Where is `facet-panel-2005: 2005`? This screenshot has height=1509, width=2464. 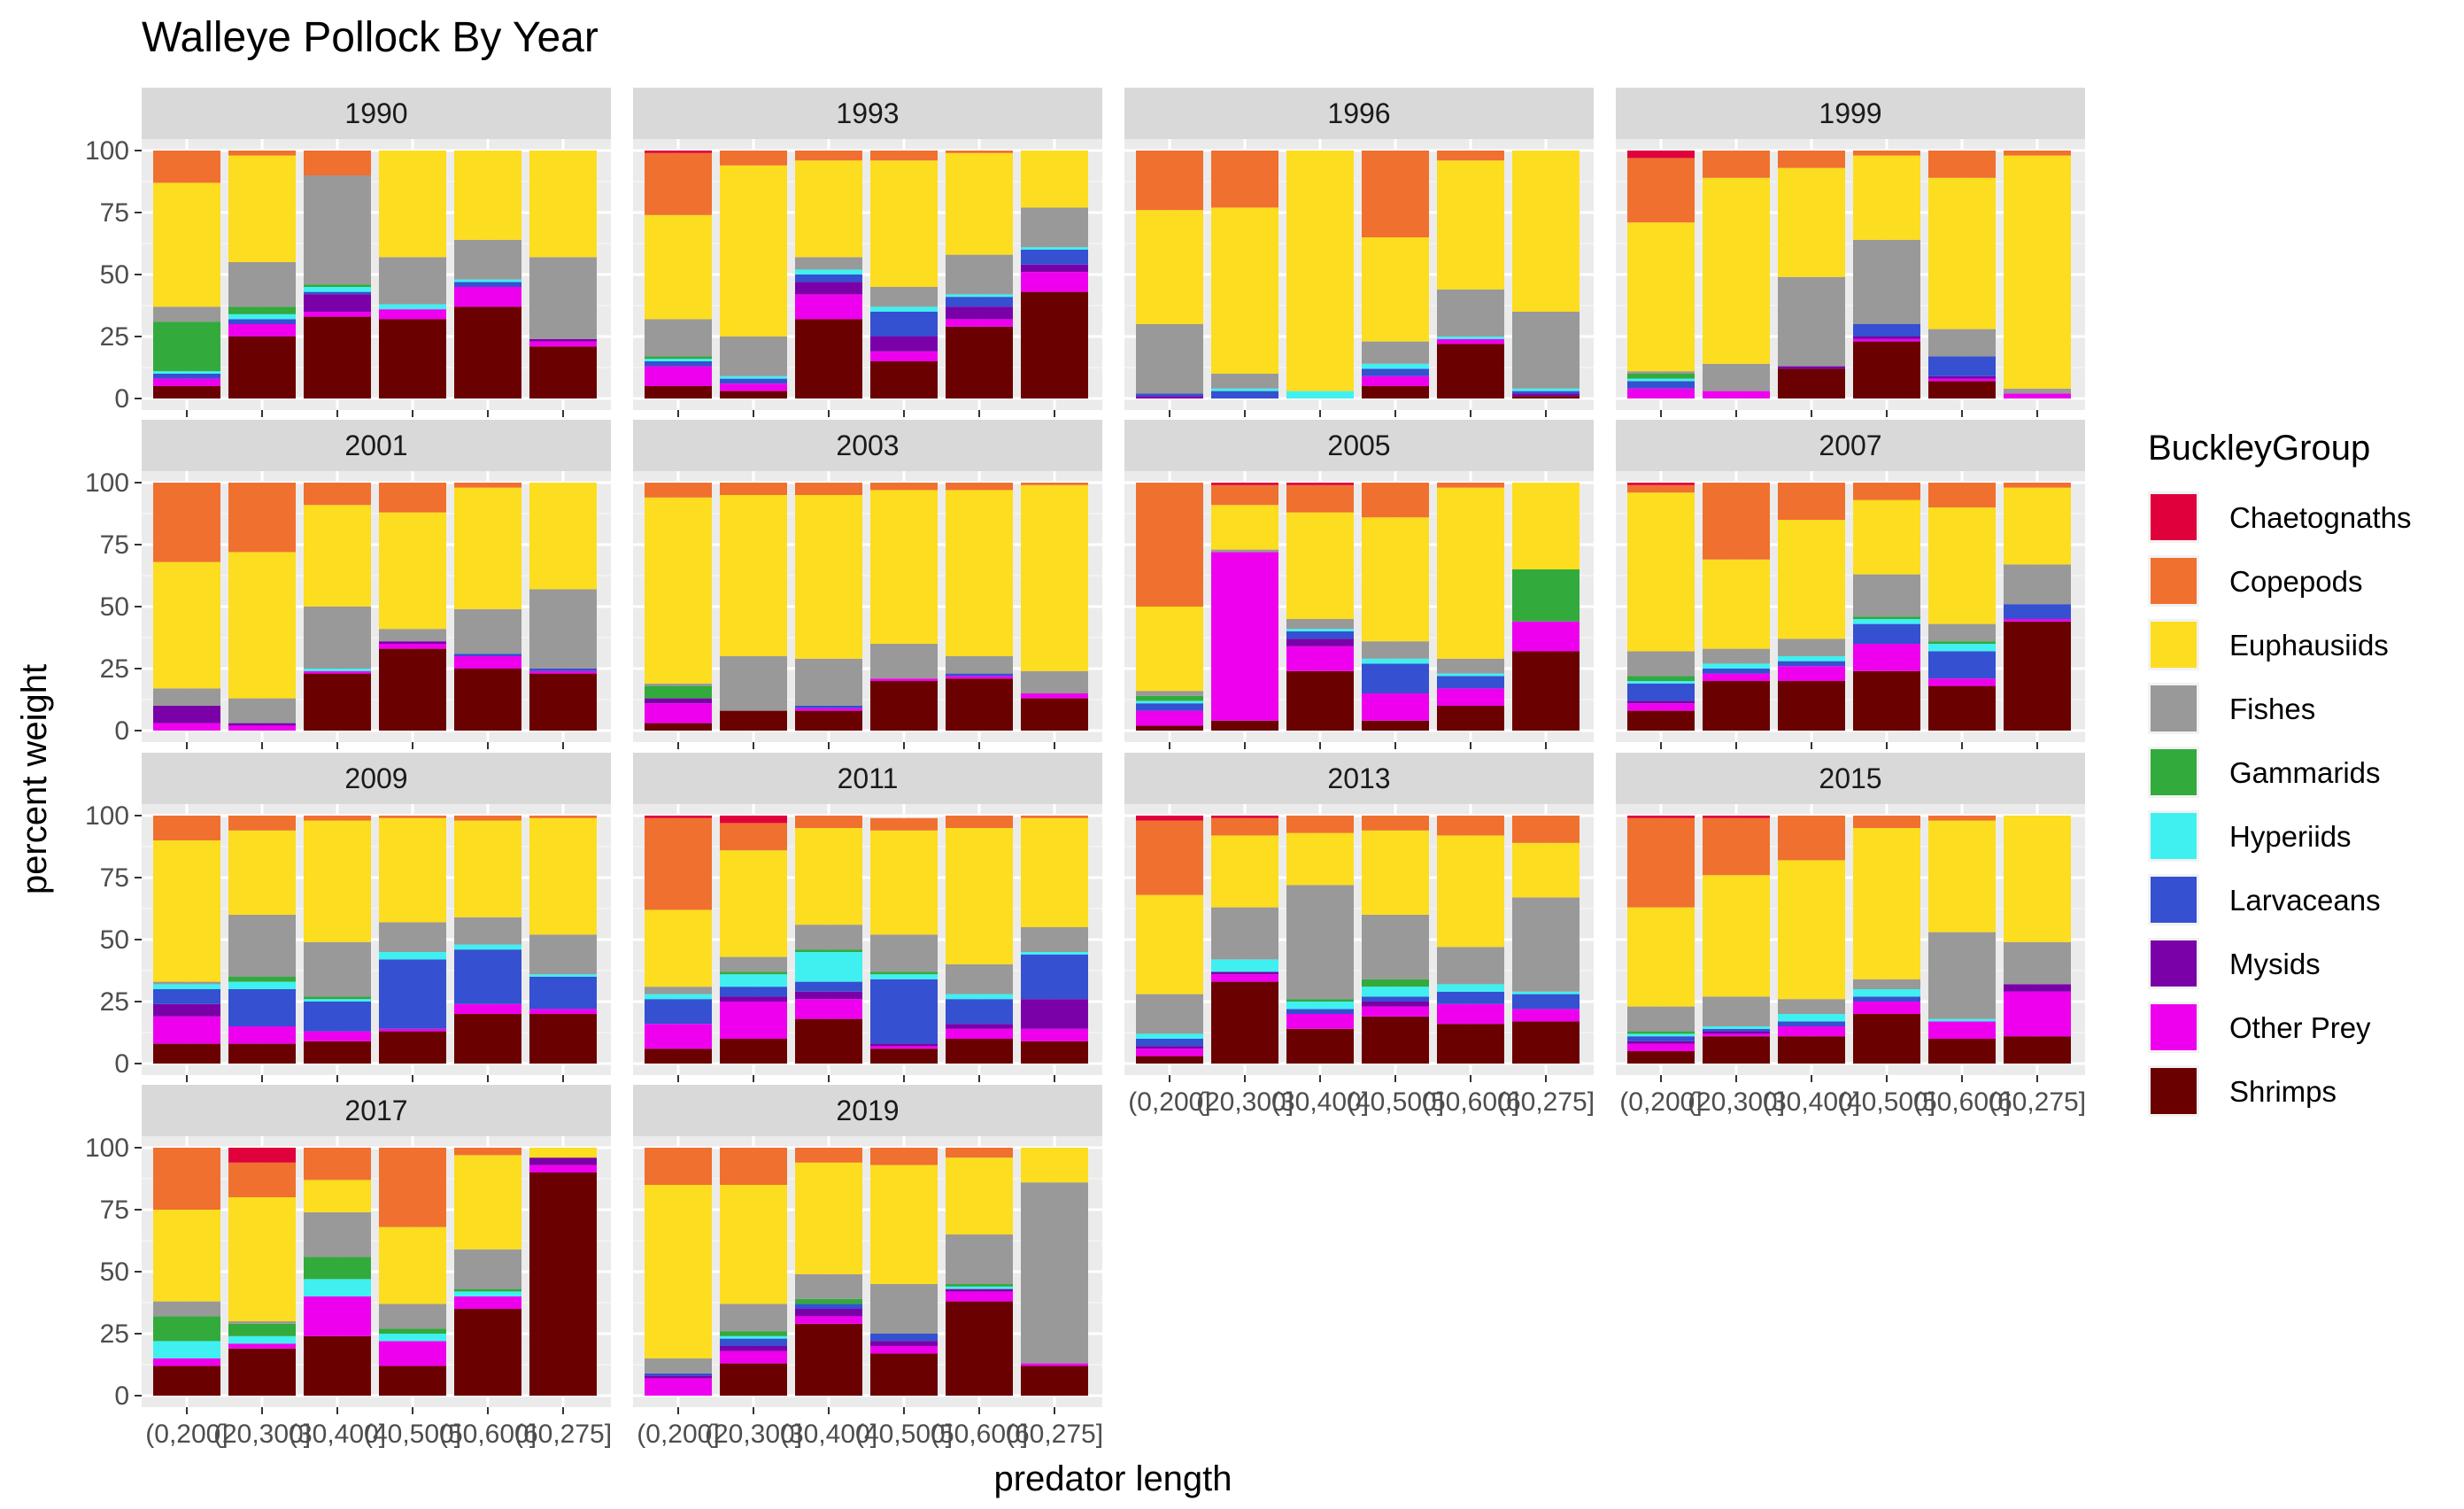
facet-panel-2005: 2005 is located at coordinates (1359, 584).